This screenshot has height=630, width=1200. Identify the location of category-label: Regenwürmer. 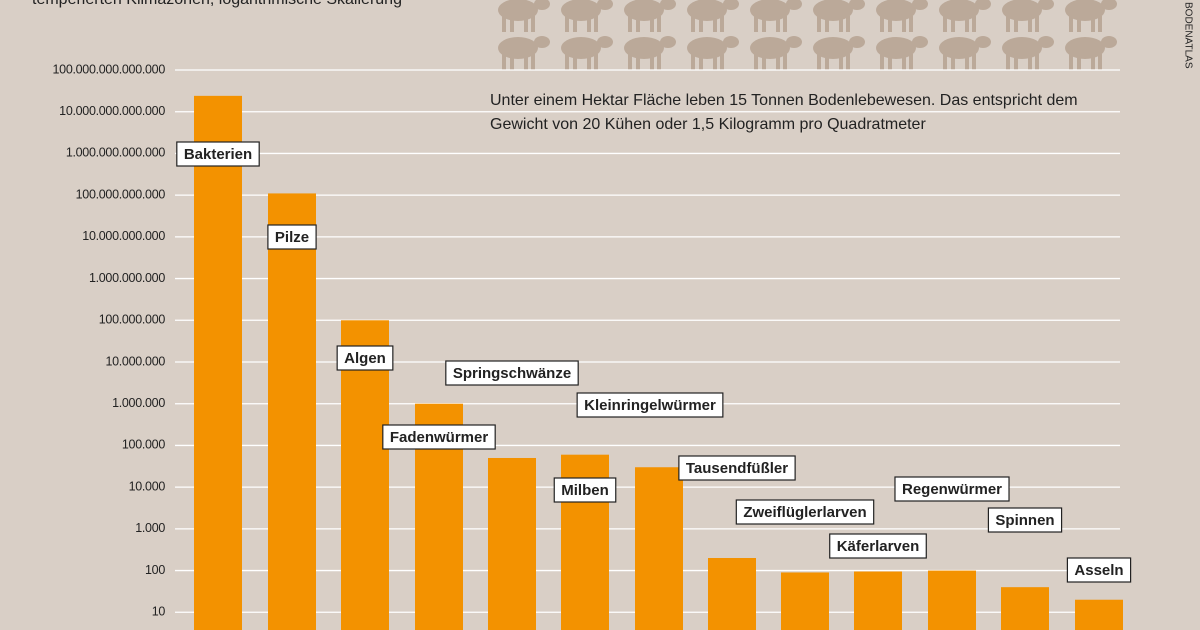
(952, 489).